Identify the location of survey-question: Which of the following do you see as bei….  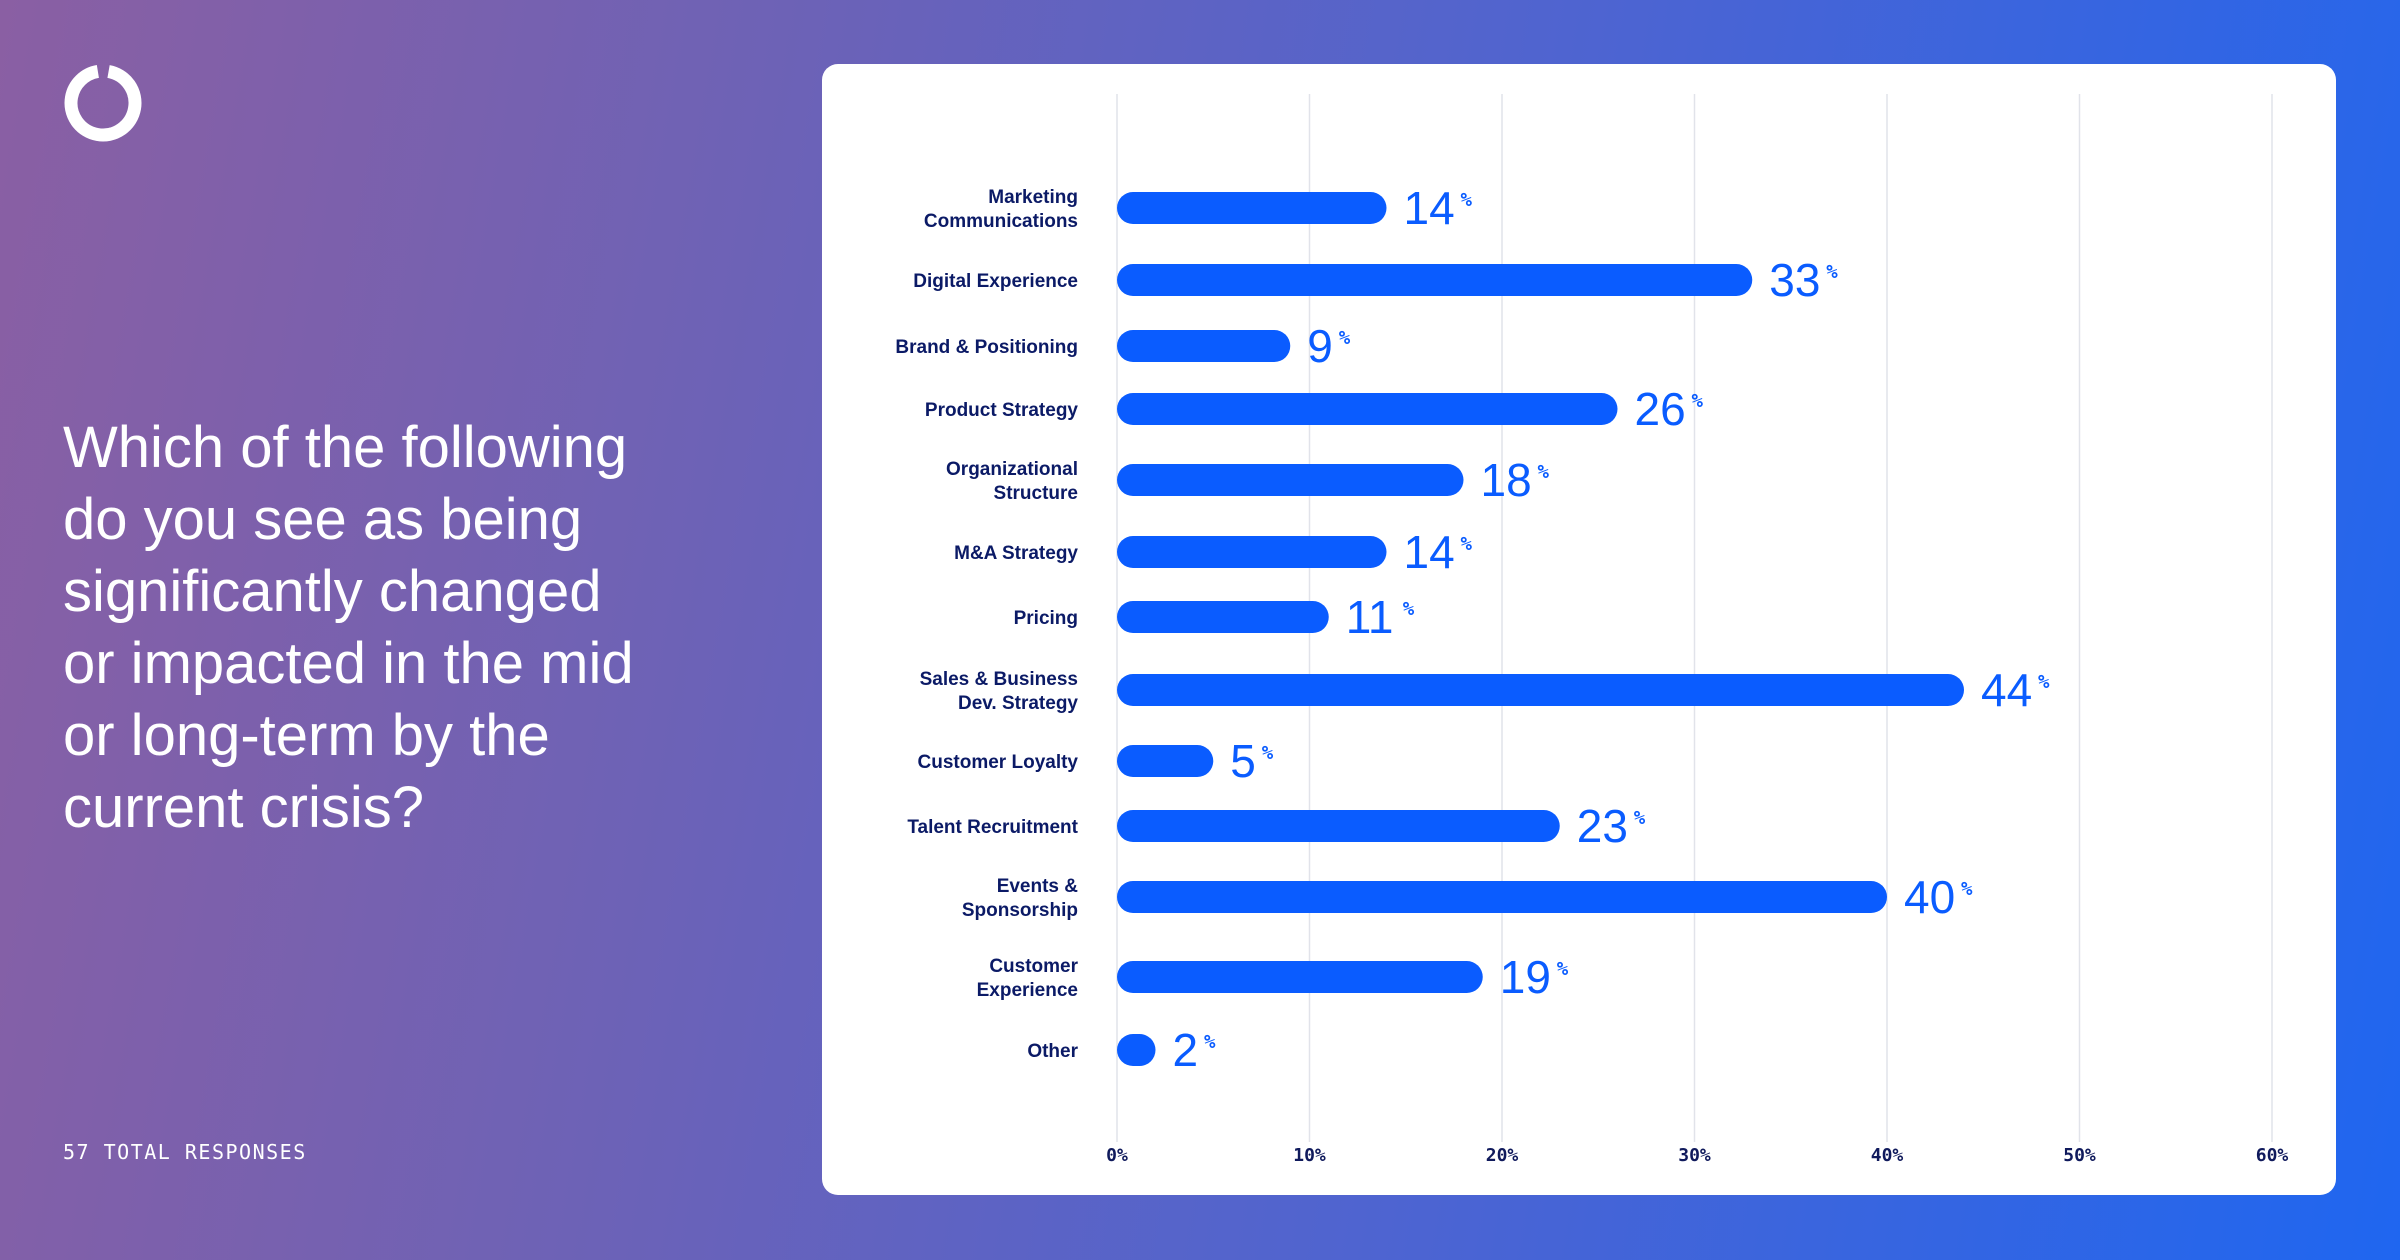
(348, 627).